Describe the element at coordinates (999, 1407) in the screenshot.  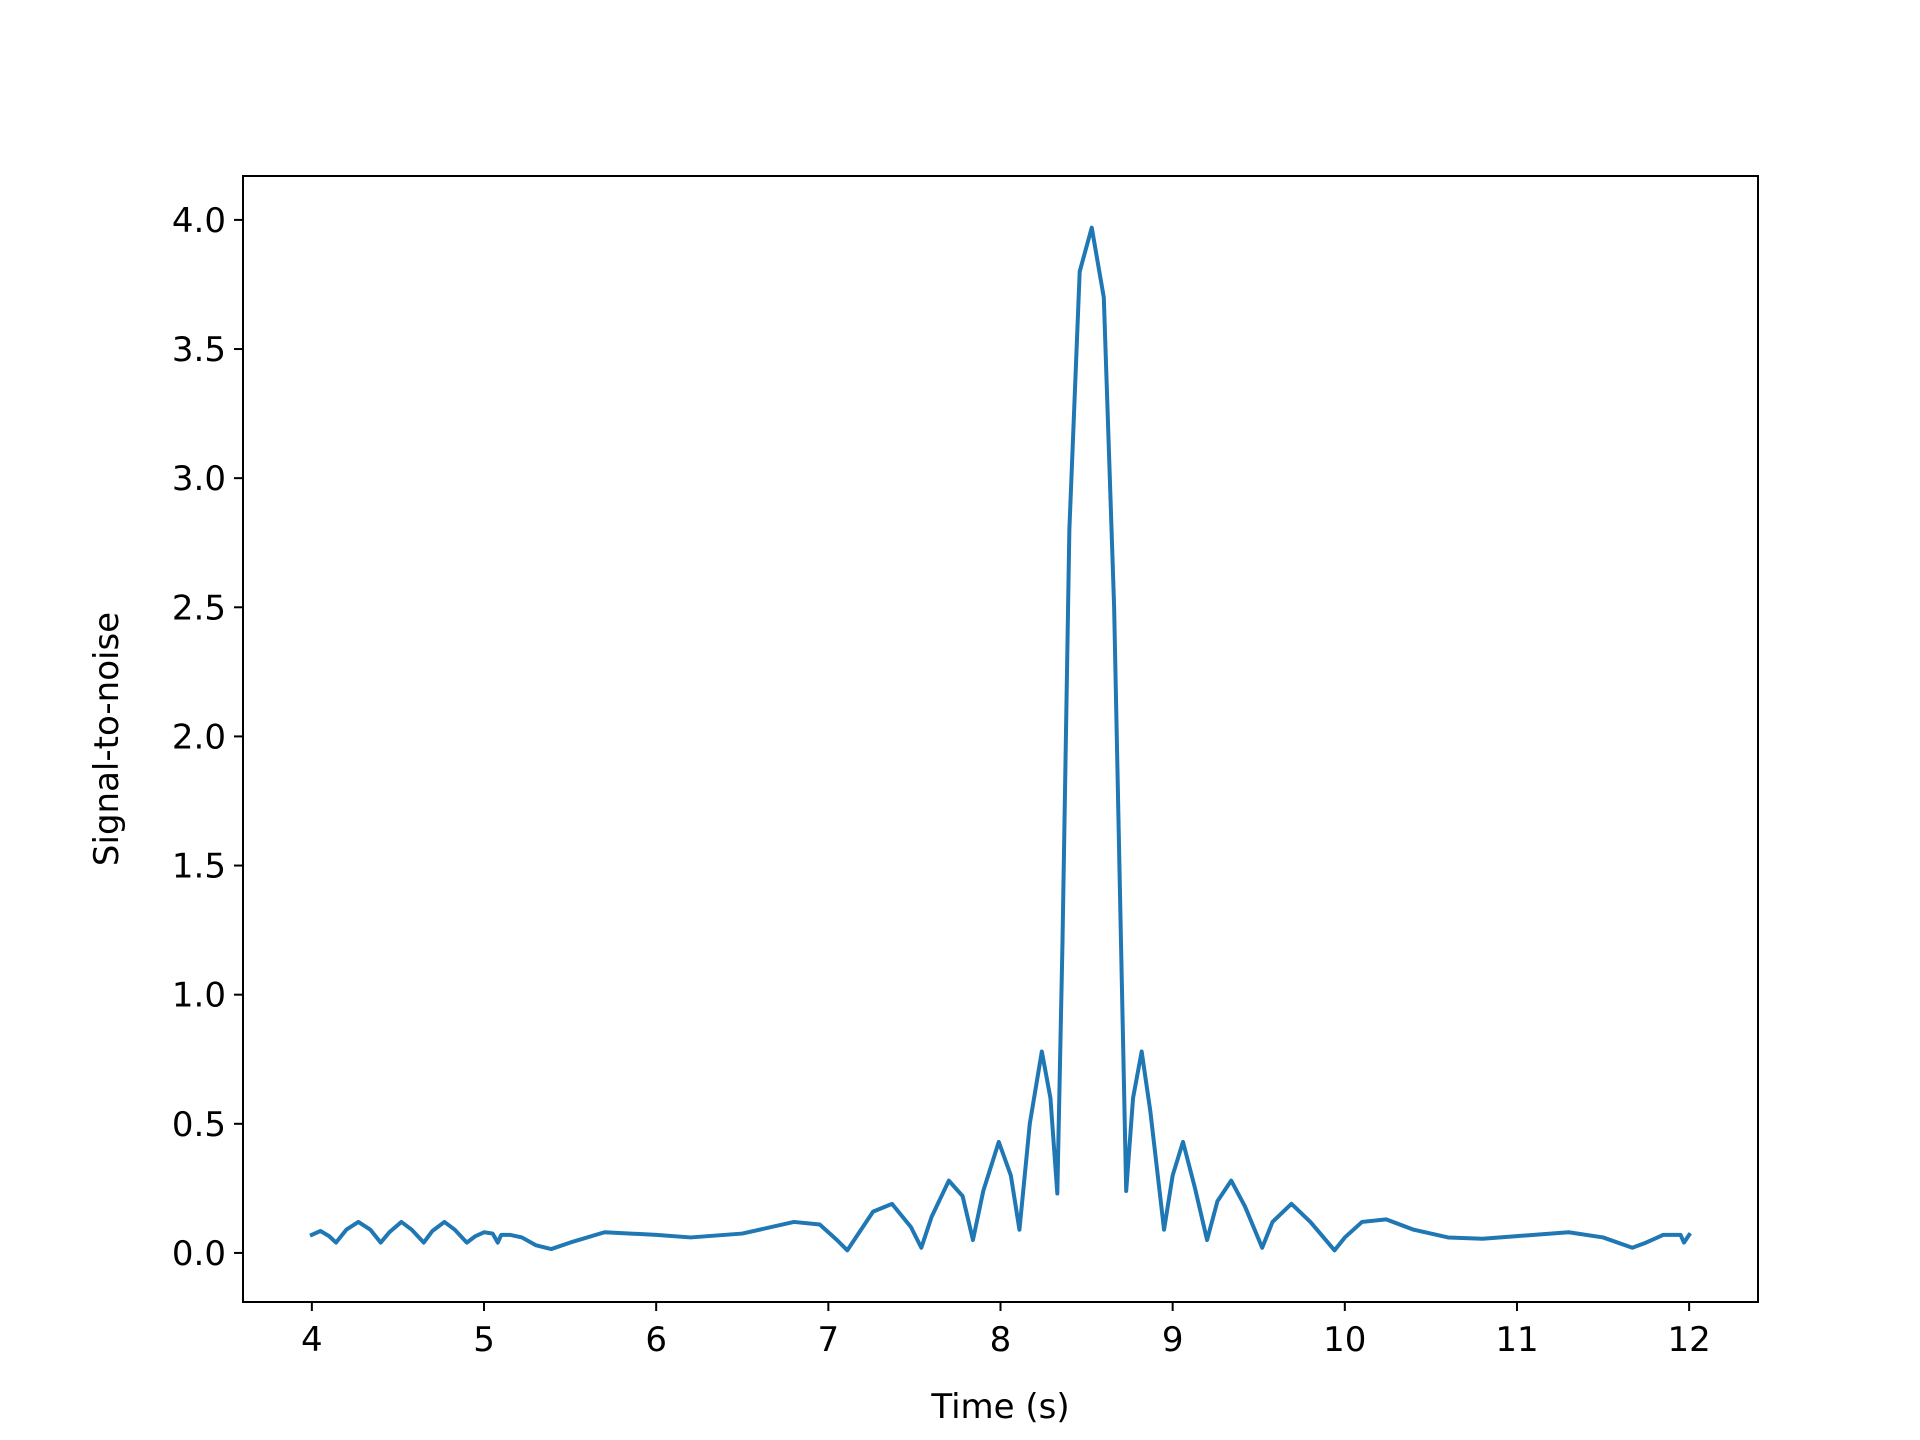
I see `x-axis-label: Time (s)` at that location.